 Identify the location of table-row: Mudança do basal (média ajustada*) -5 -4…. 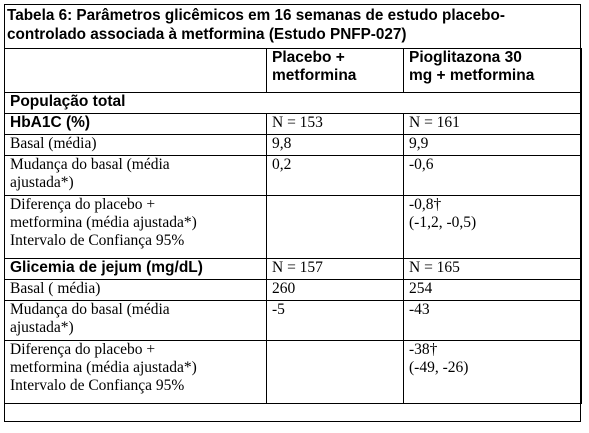
(293, 320).